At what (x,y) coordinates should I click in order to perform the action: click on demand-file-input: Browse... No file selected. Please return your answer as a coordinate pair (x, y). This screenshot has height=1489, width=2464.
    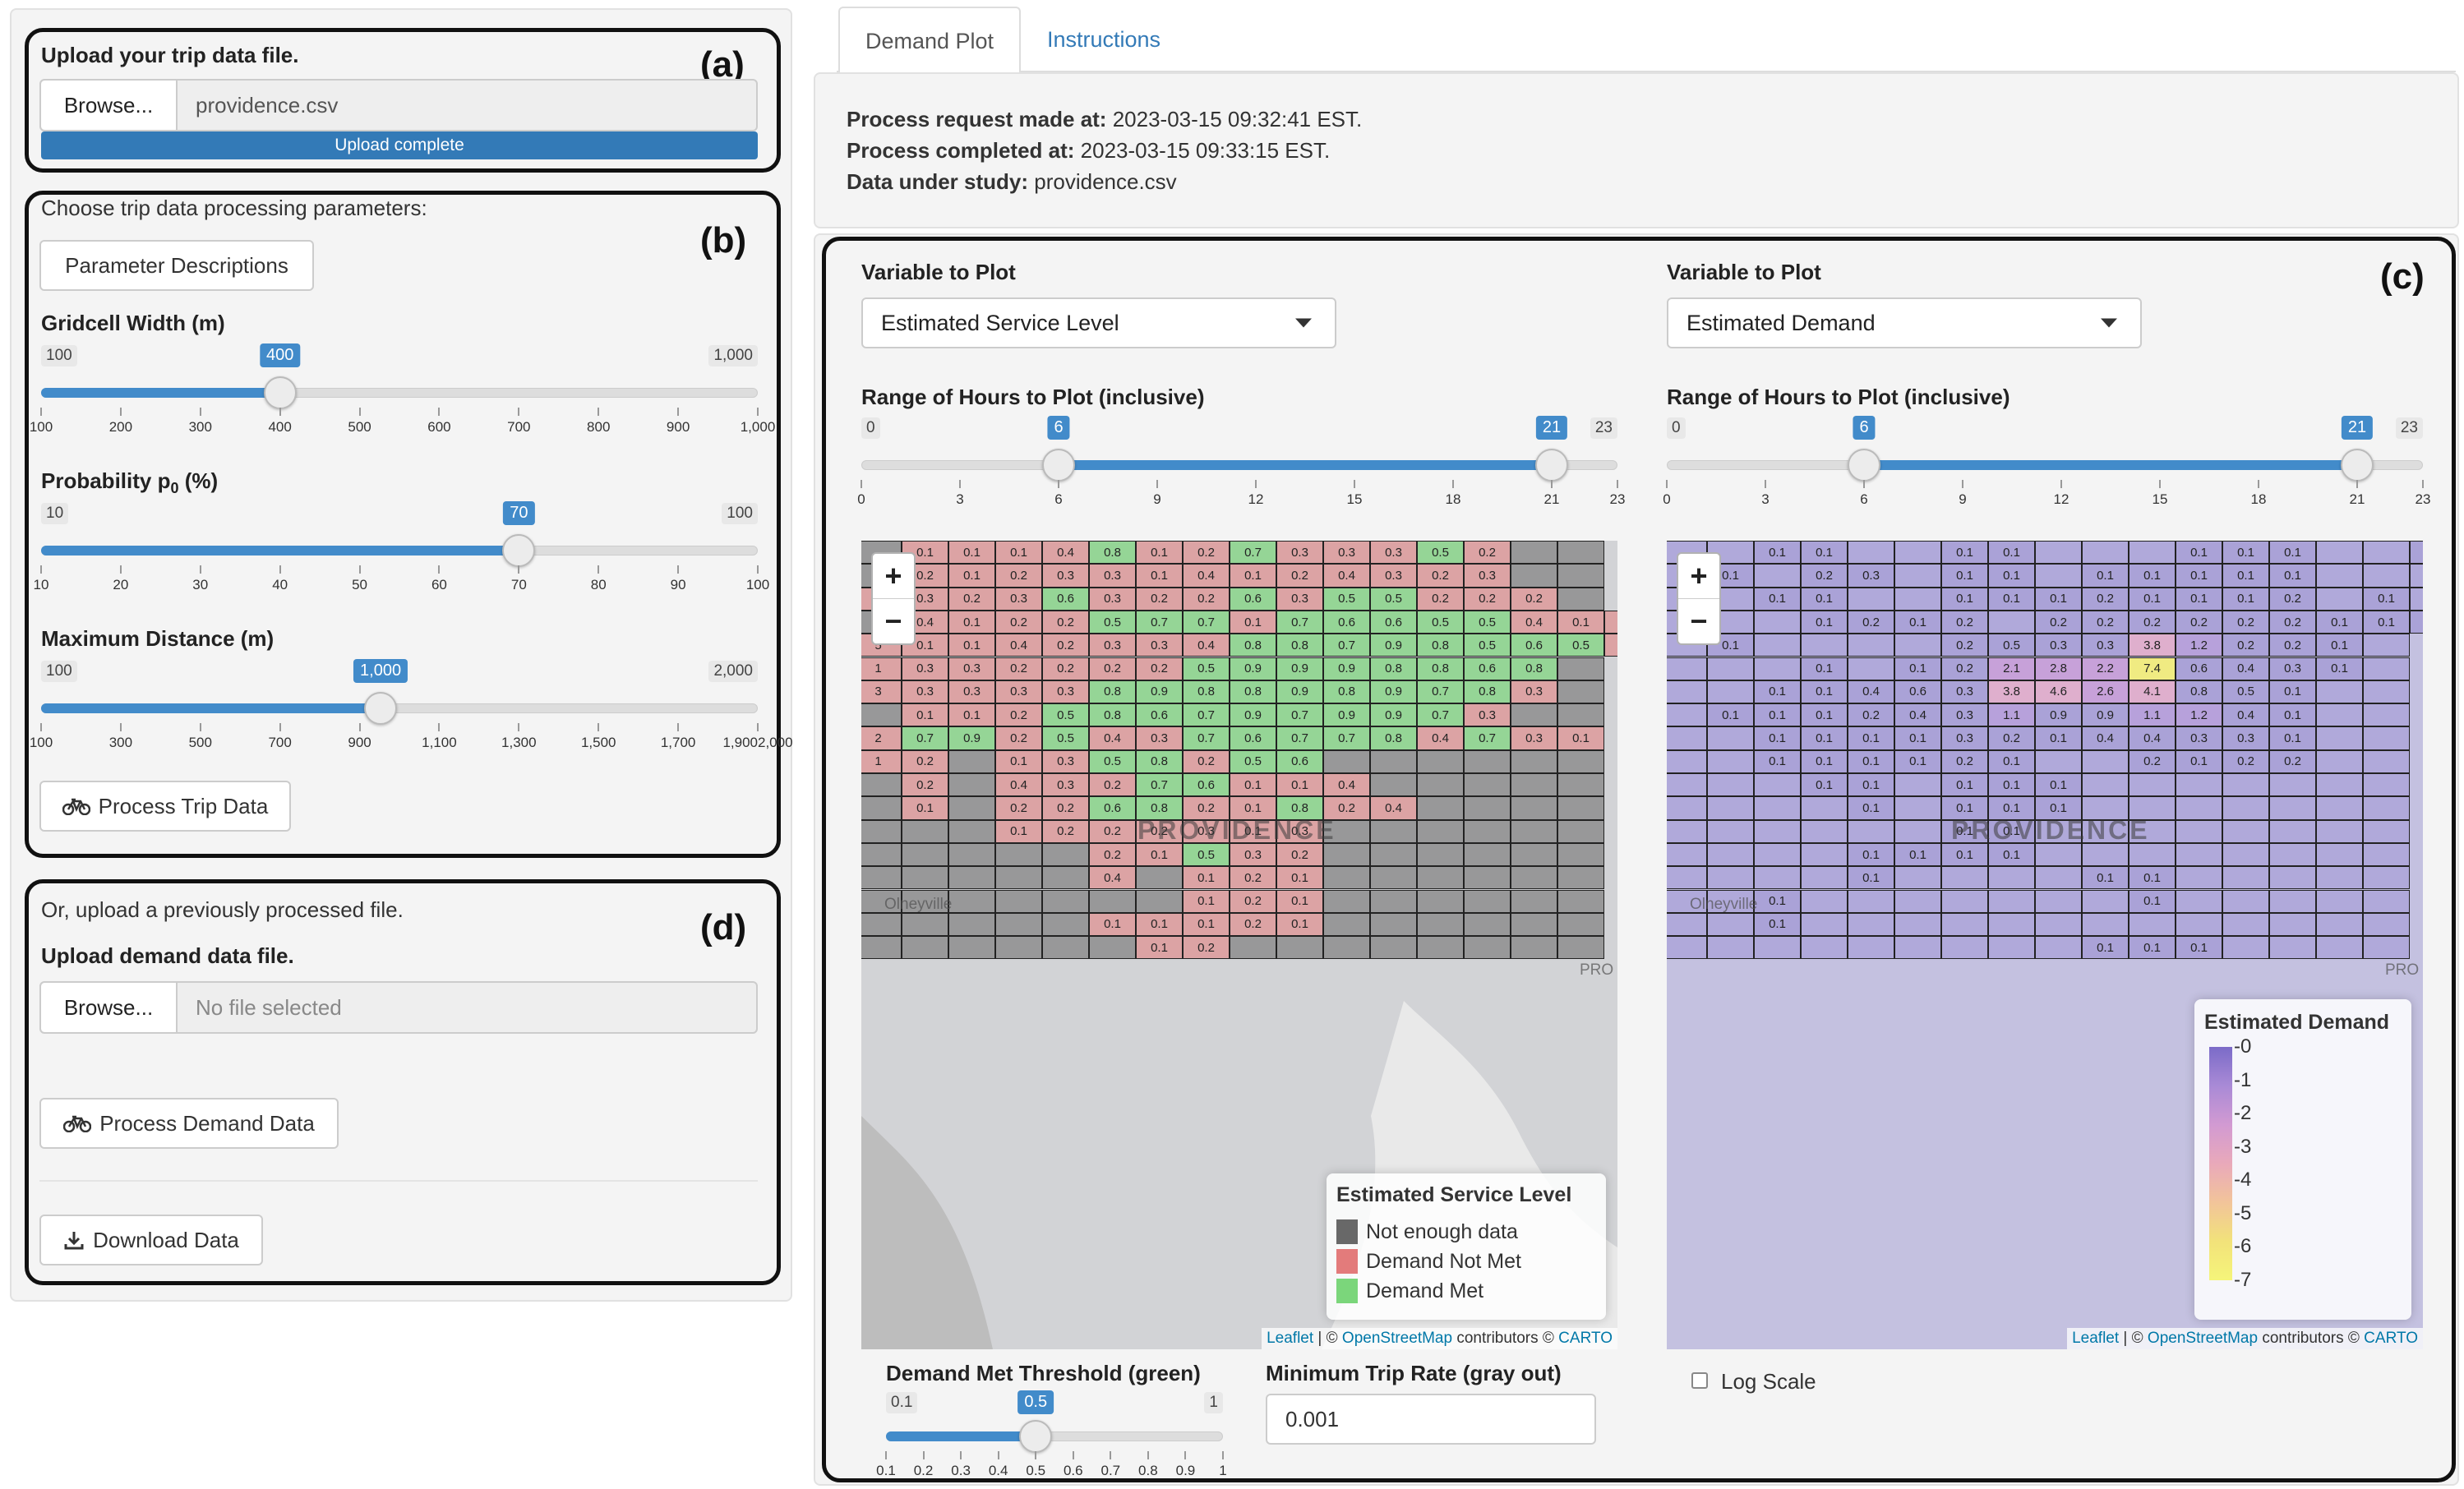
    Looking at the image, I should click on (398, 1007).